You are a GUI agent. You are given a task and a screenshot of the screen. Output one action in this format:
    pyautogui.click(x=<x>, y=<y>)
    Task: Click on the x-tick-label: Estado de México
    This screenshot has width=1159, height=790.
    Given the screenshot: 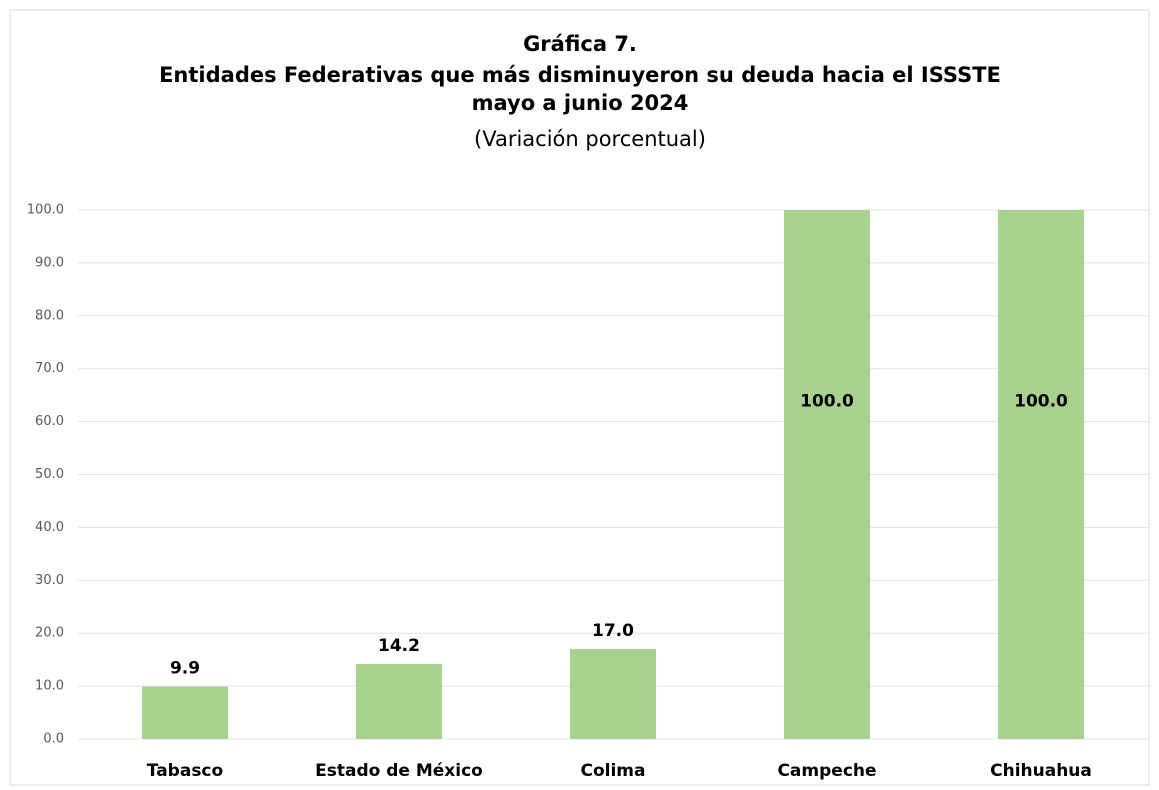 What is the action you would take?
    pyautogui.click(x=399, y=771)
    